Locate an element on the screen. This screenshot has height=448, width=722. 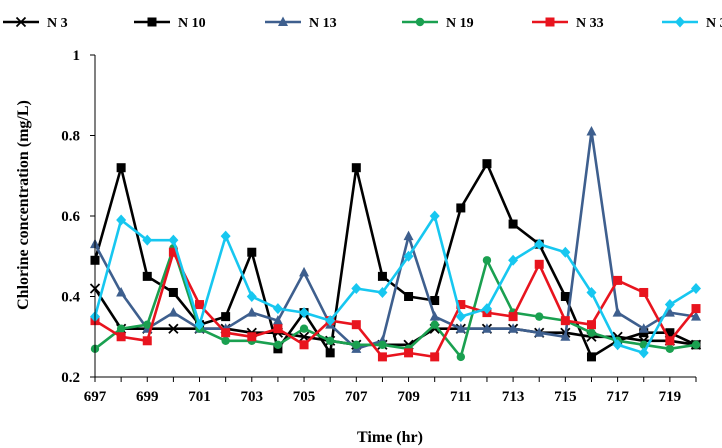
legend-item-n-19: N 19 is located at coordinates (438, 23).